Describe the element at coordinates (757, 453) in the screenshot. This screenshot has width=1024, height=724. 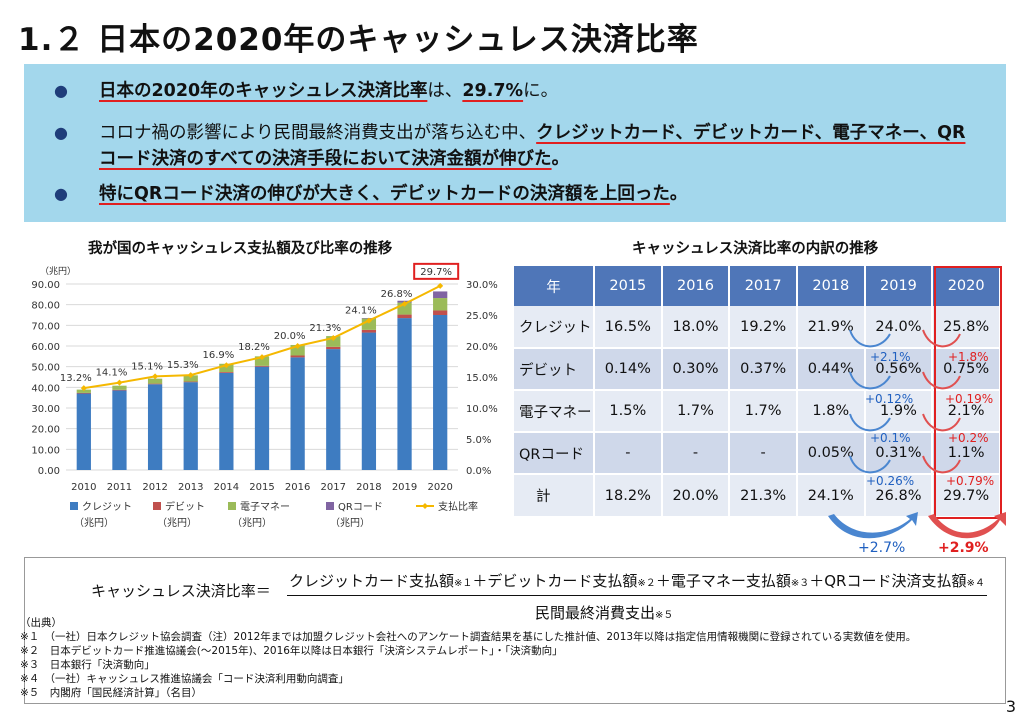
I see `table-row: QRコード - - - 0.05% 0.31% 1.1%` at that location.